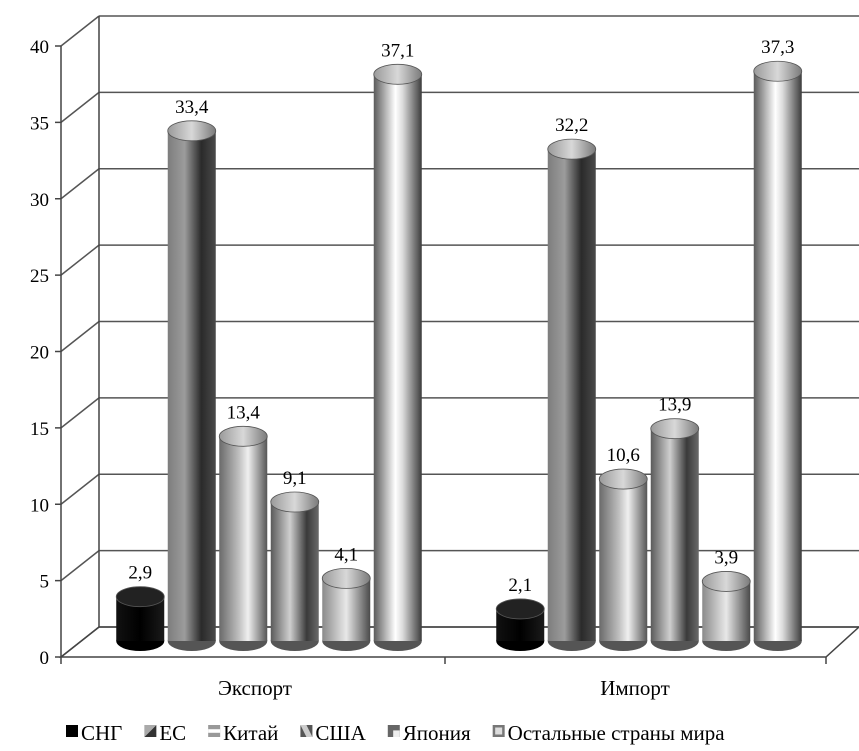 This screenshot has height=751, width=859. I want to click on diagonal-split-square-icon, so click(150, 731).